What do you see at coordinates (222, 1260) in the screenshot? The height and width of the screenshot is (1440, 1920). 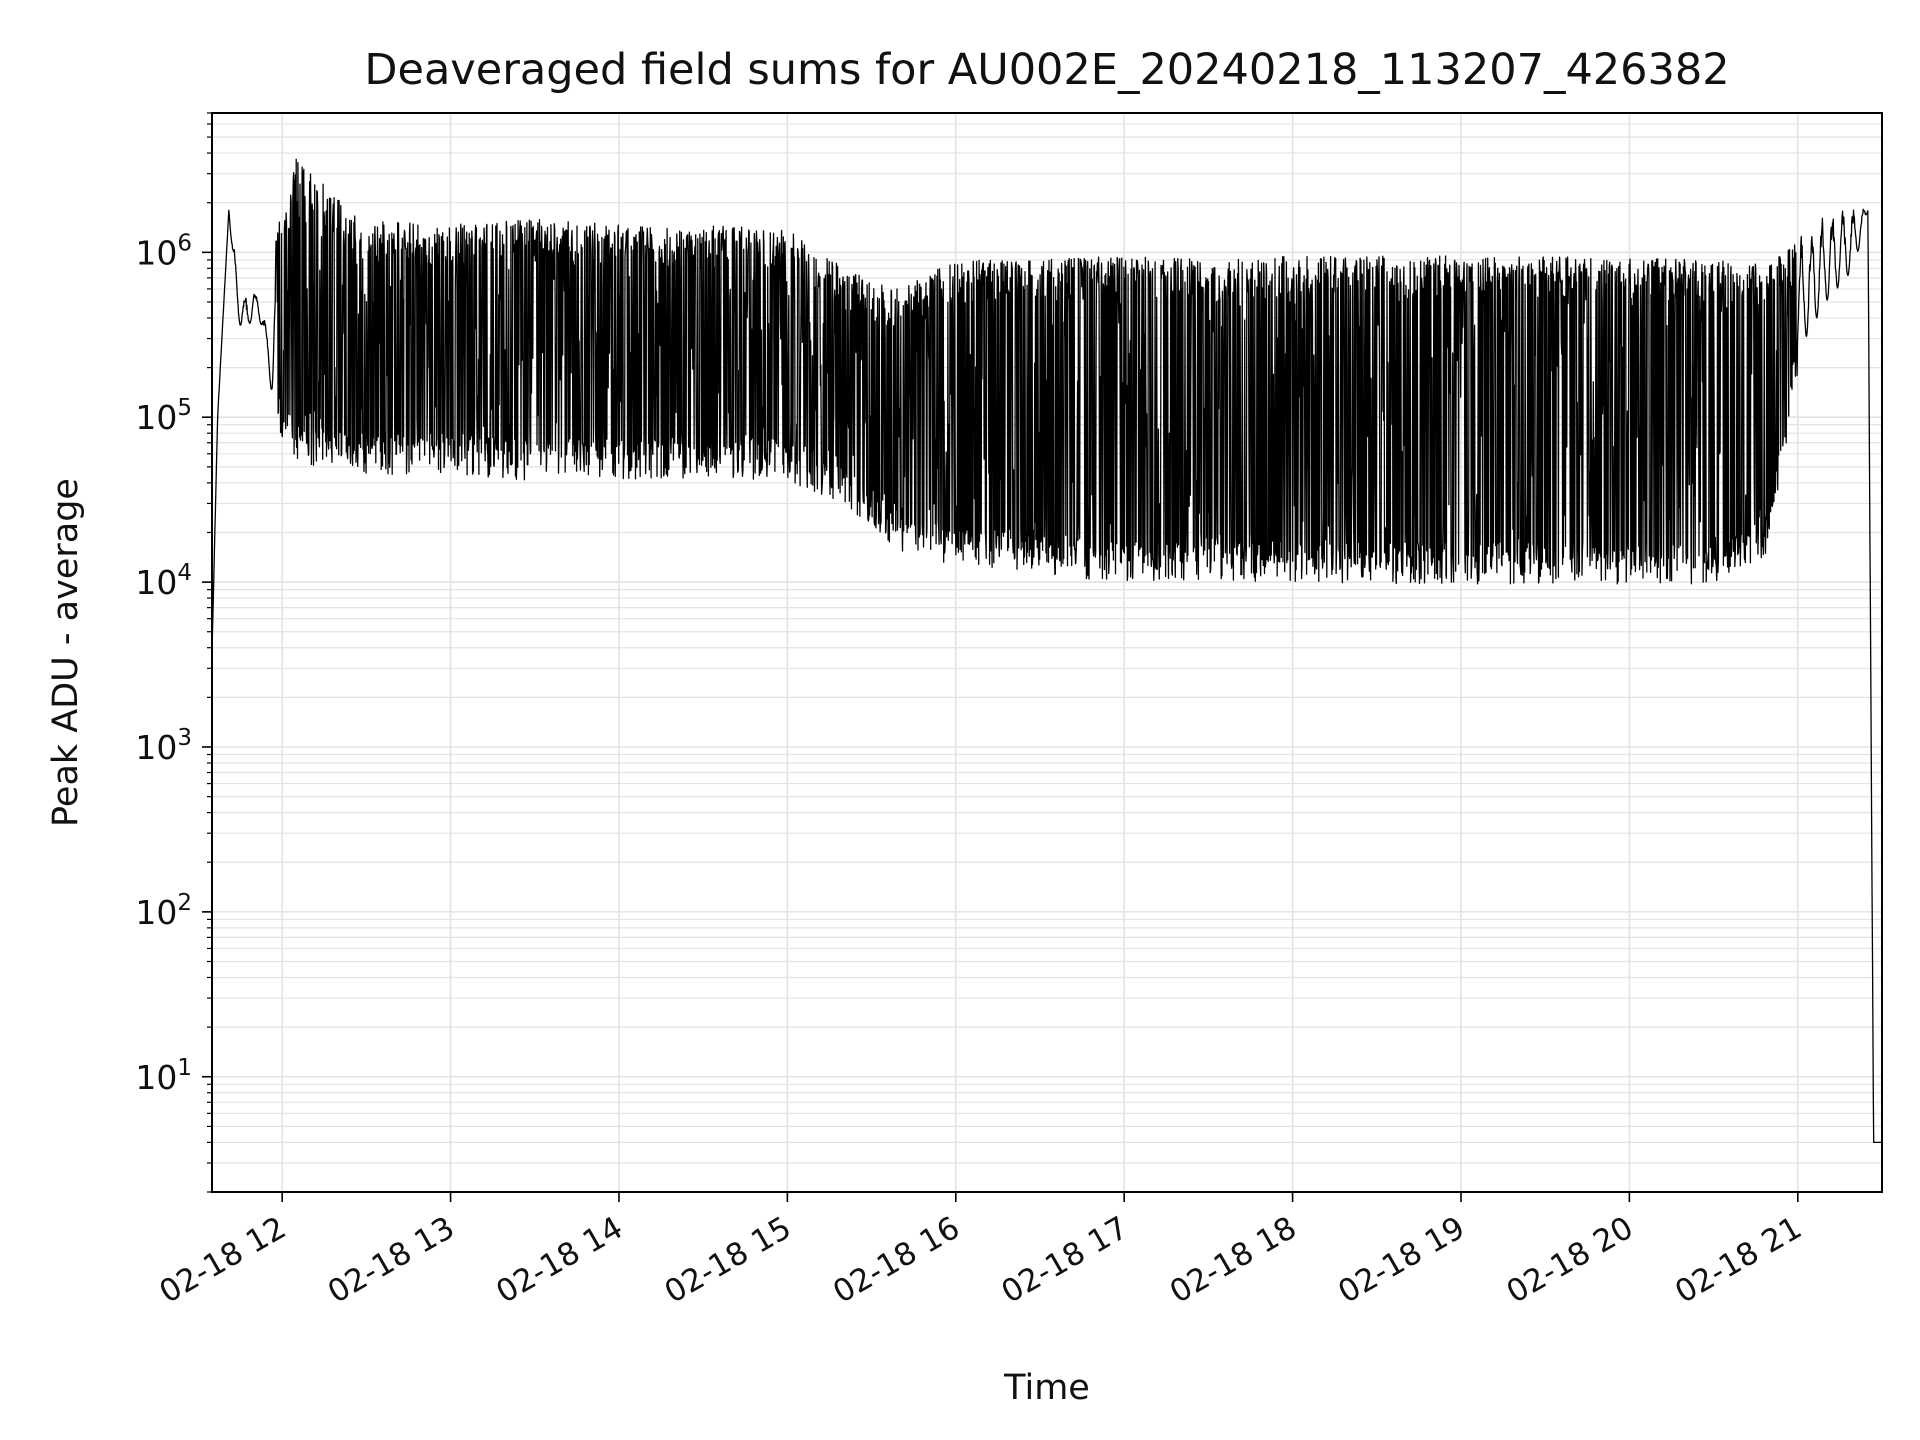 I see `x-tick-label: 02-18 12` at bounding box center [222, 1260].